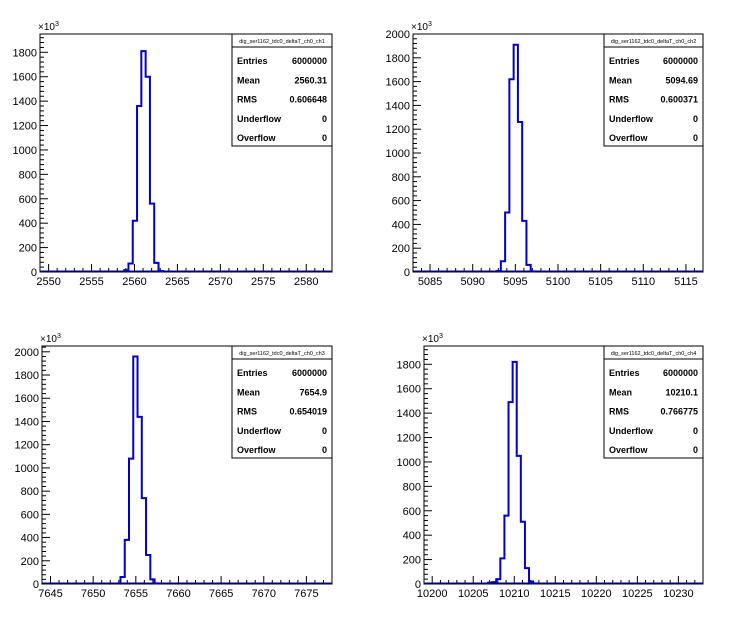 Image resolution: width=746 pixels, height=622 pixels. Describe the element at coordinates (313, 392) in the screenshot. I see `stats-value-mean: 7654.9` at that location.